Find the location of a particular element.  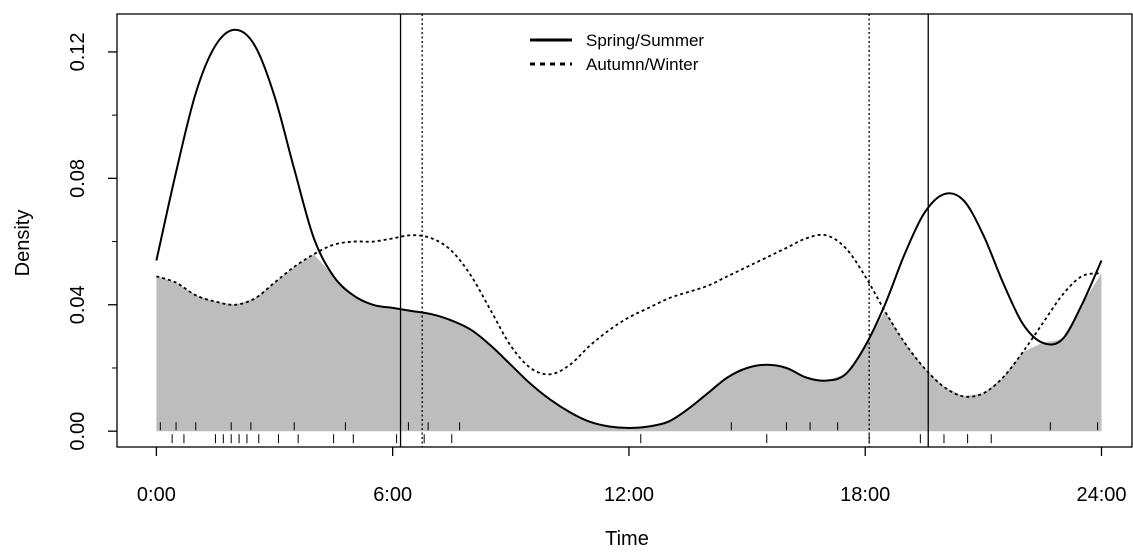

legend-label-spring-summer: Spring/Summer is located at coordinates (645, 40).